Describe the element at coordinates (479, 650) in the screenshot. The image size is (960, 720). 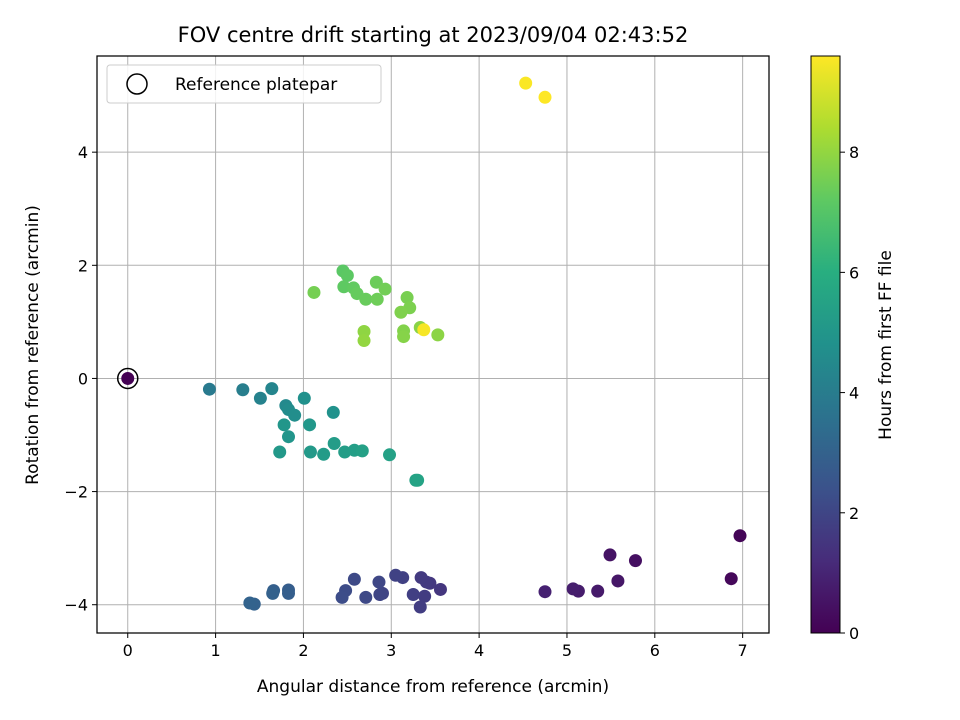
I see `x-tick-label: 4` at that location.